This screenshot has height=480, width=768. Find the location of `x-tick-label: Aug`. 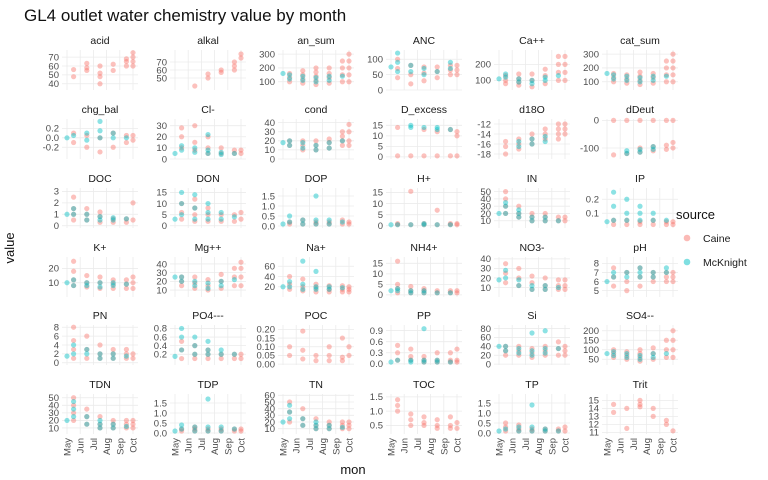

x-tick-label: Aug is located at coordinates (215, 446).